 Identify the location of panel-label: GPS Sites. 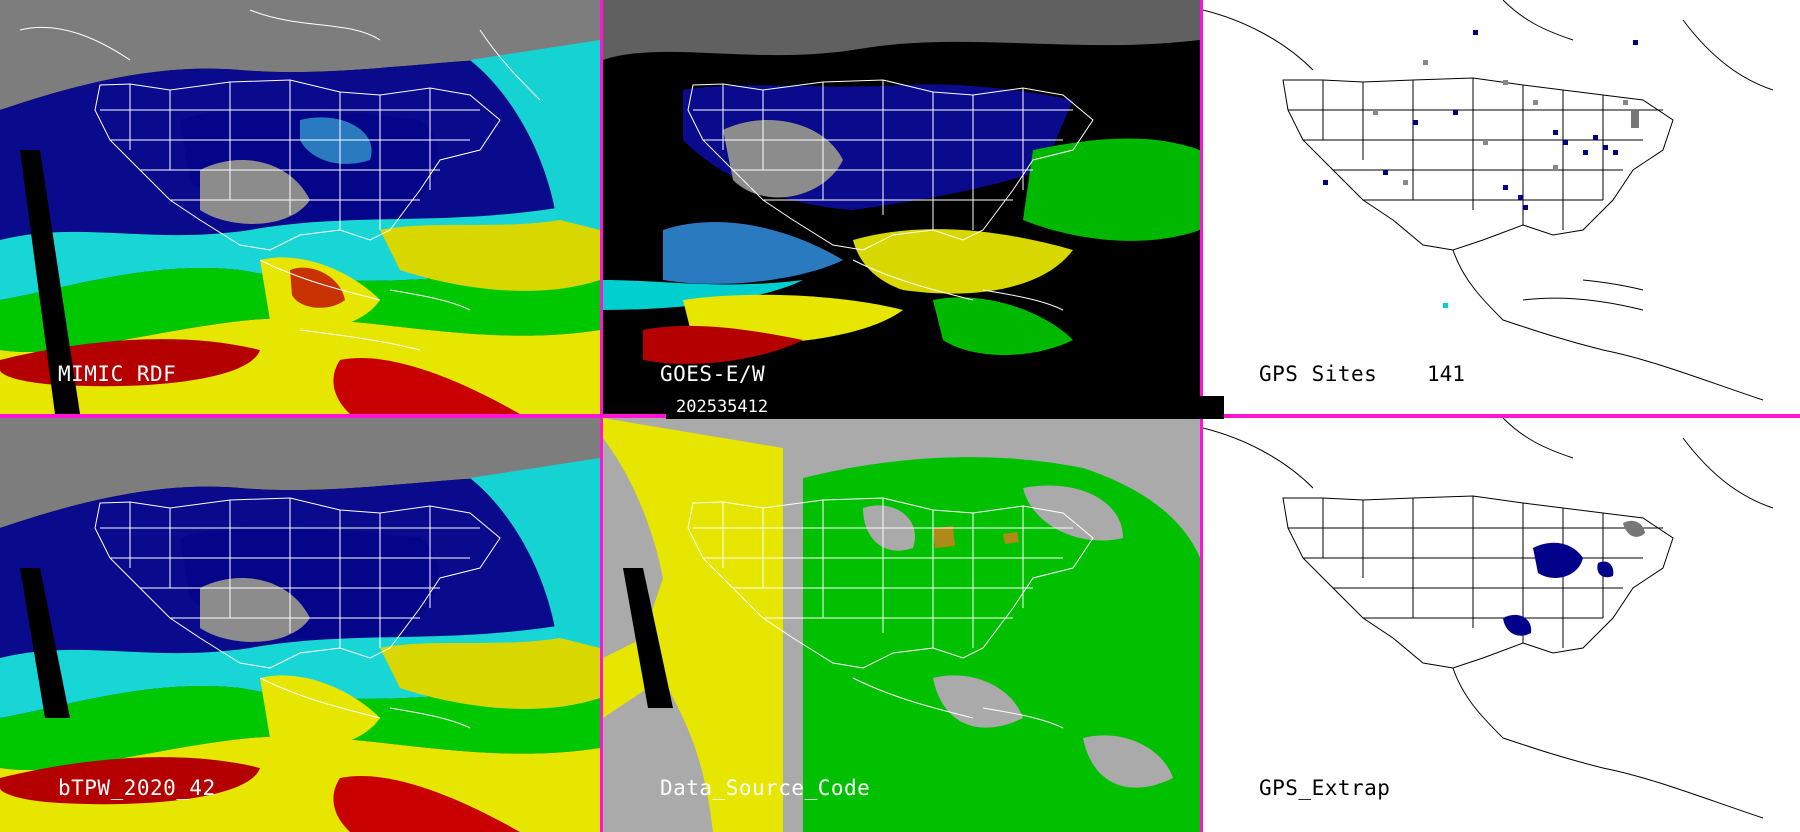
(1318, 374).